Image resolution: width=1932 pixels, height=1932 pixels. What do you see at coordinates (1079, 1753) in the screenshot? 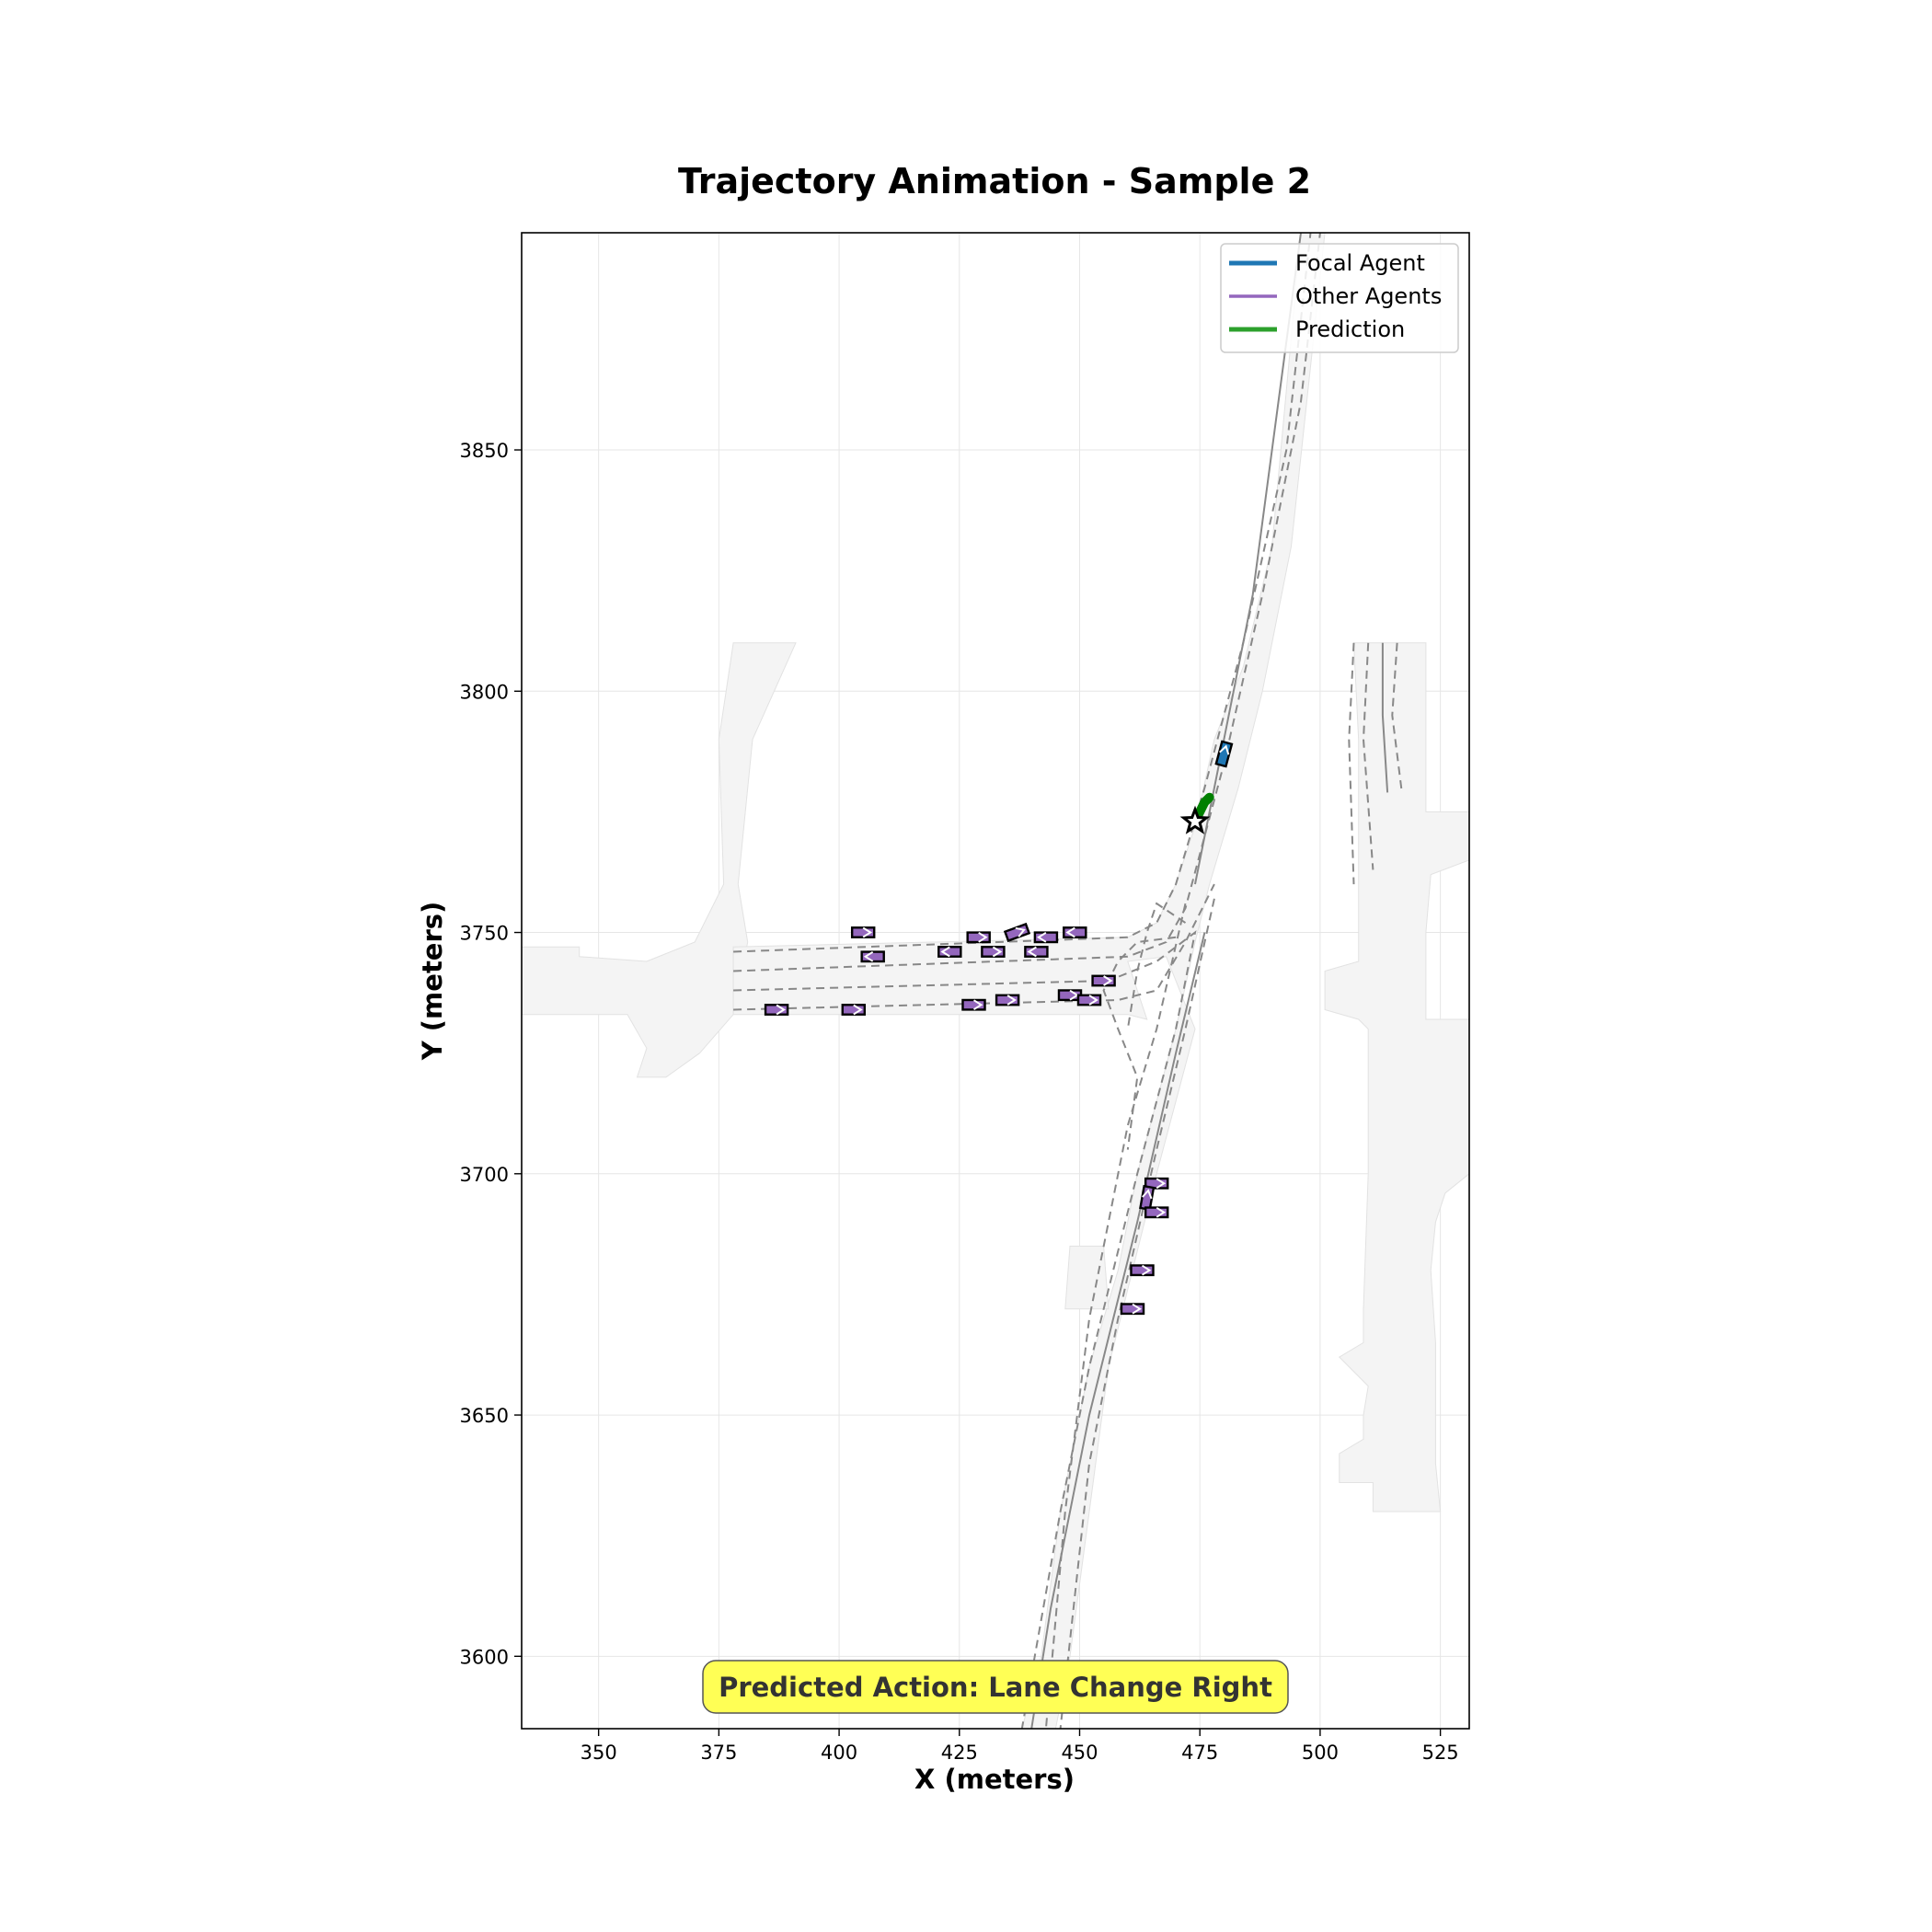
I see `x-tick-label: 450` at bounding box center [1079, 1753].